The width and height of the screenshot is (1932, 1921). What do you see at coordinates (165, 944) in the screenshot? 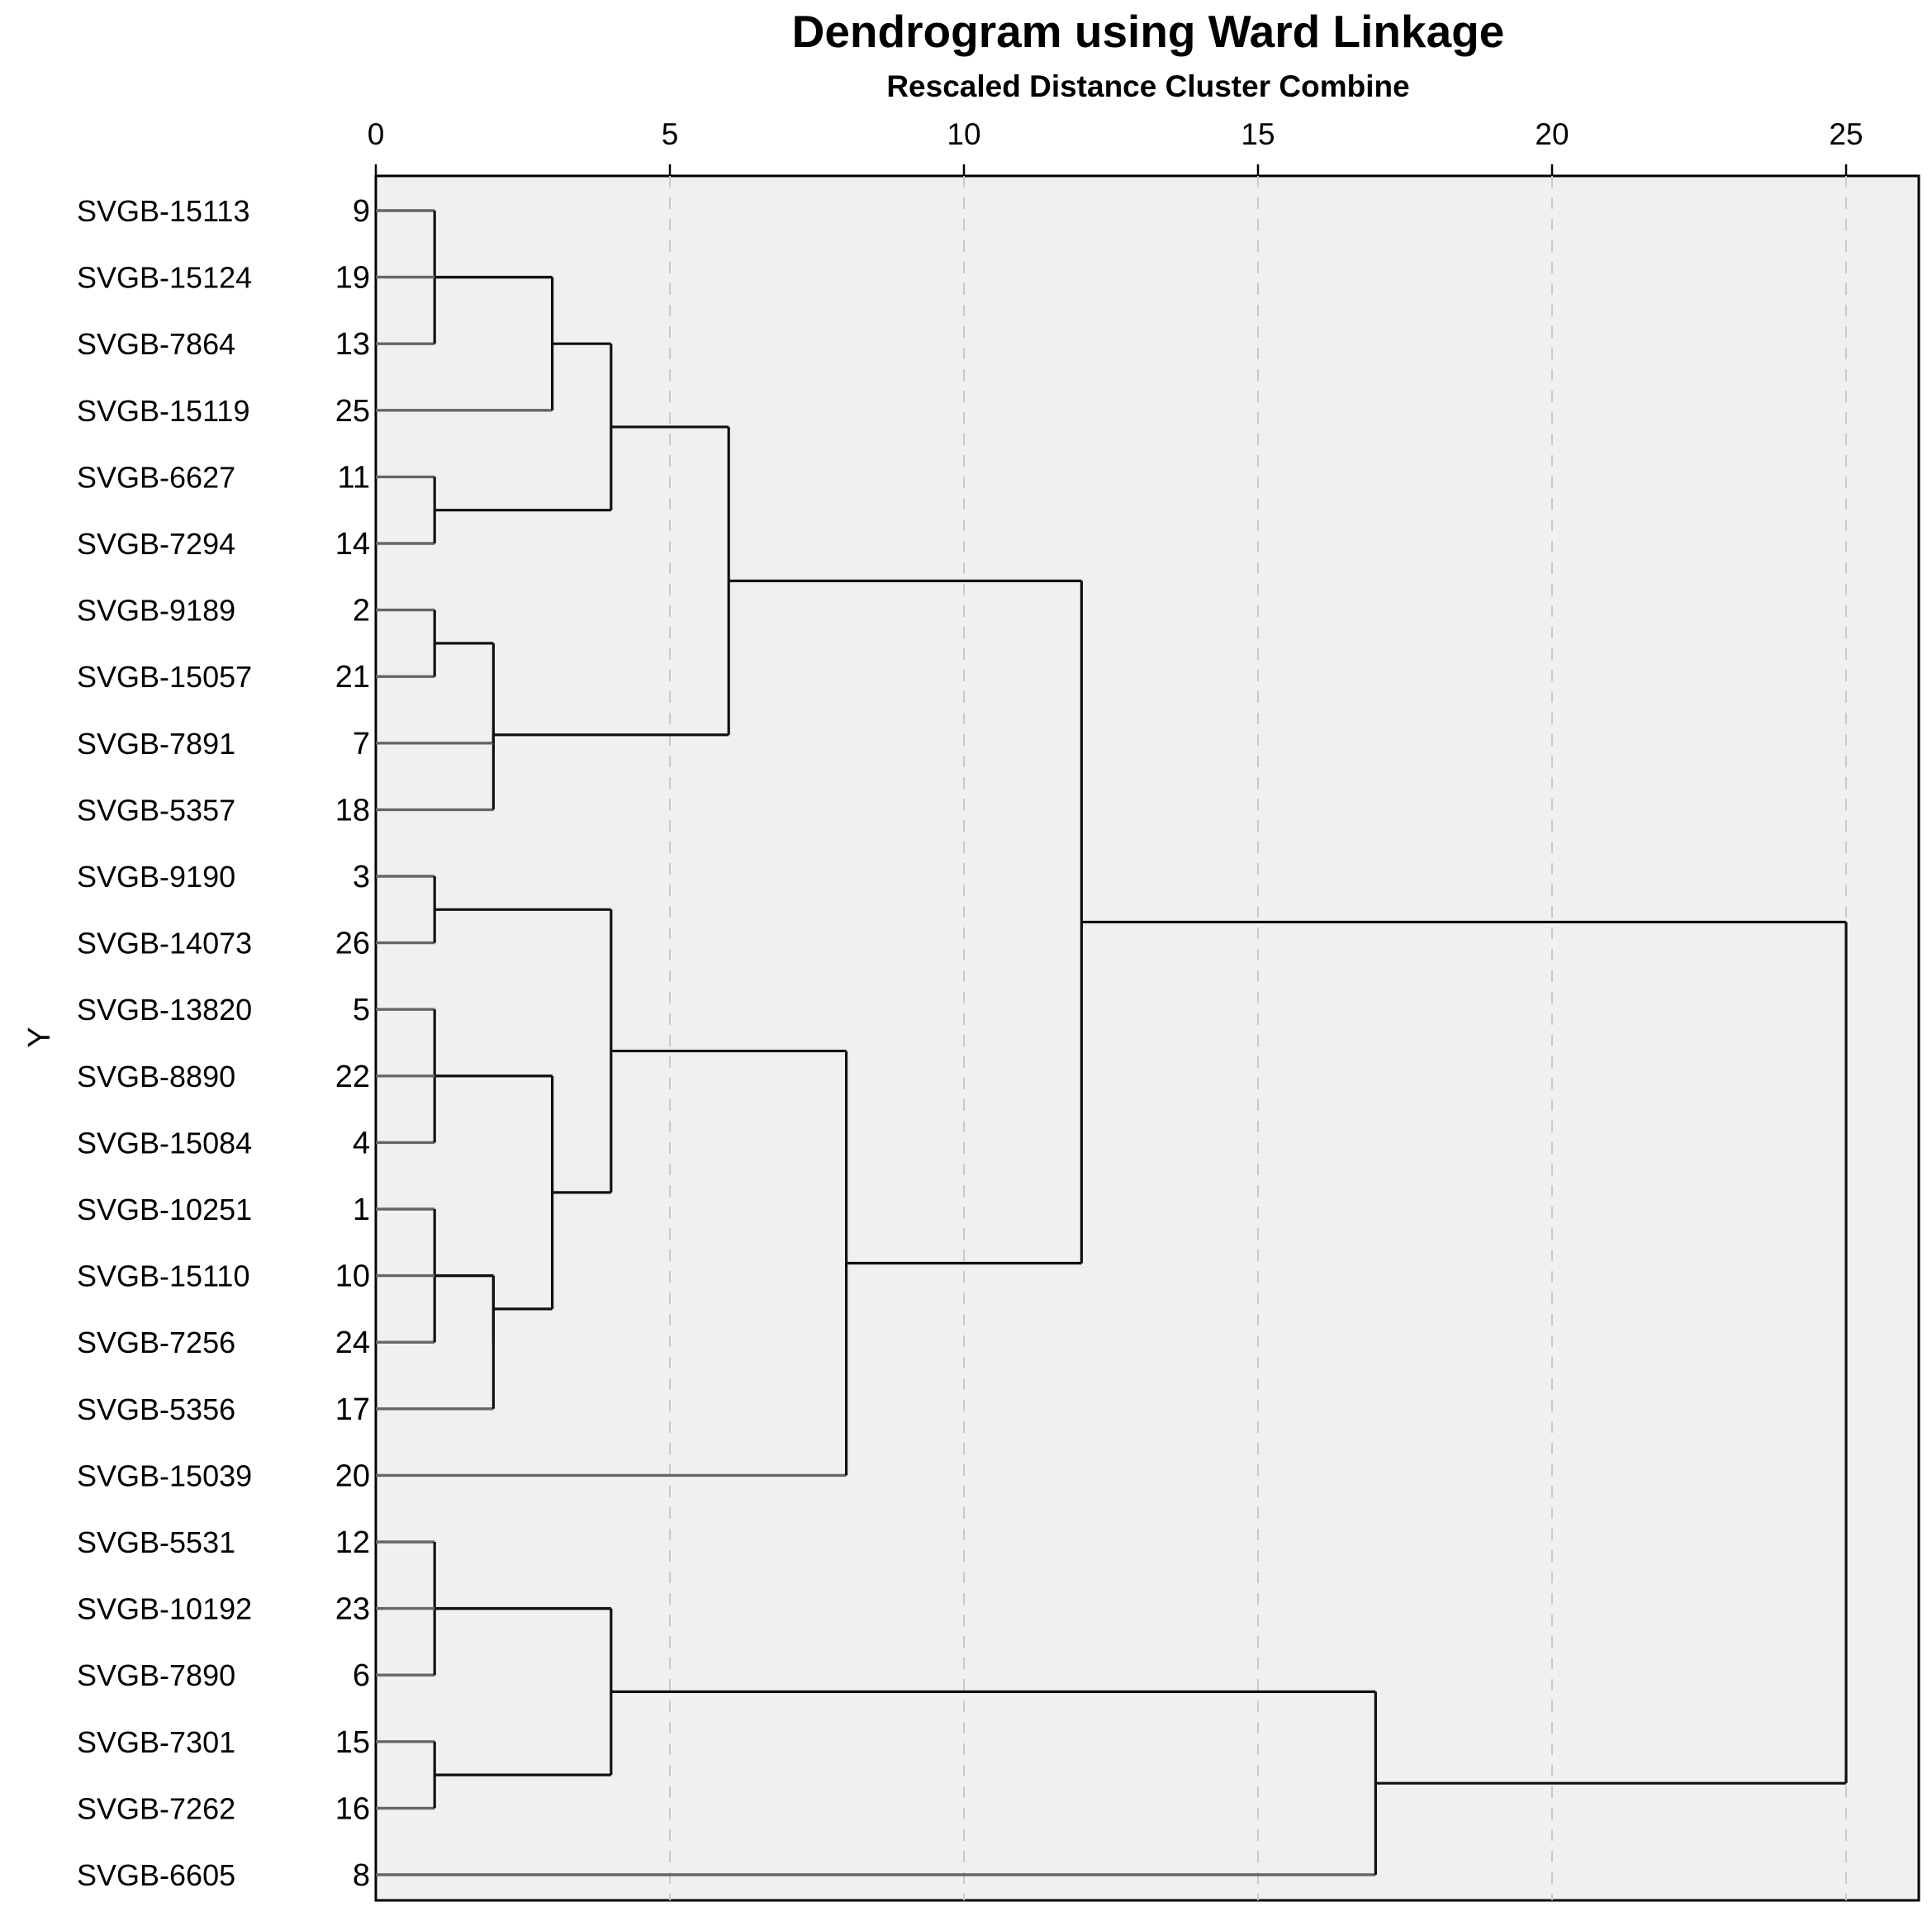
I see `leaf-label: SVGB-14073` at bounding box center [165, 944].